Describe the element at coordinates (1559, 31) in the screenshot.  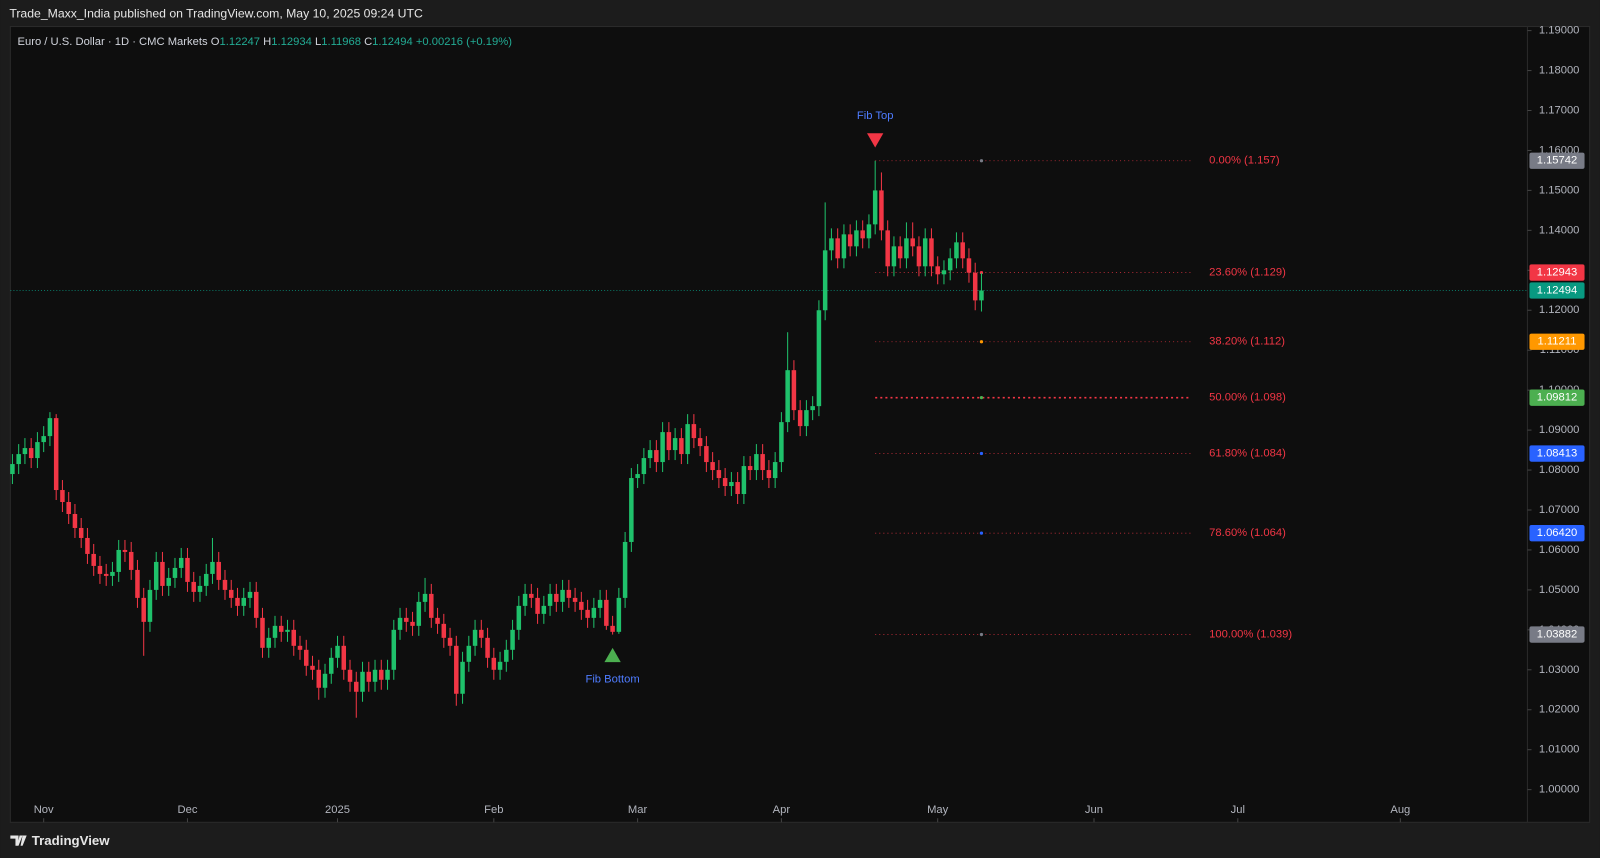
I see `y-tick-label: 1.19000` at that location.